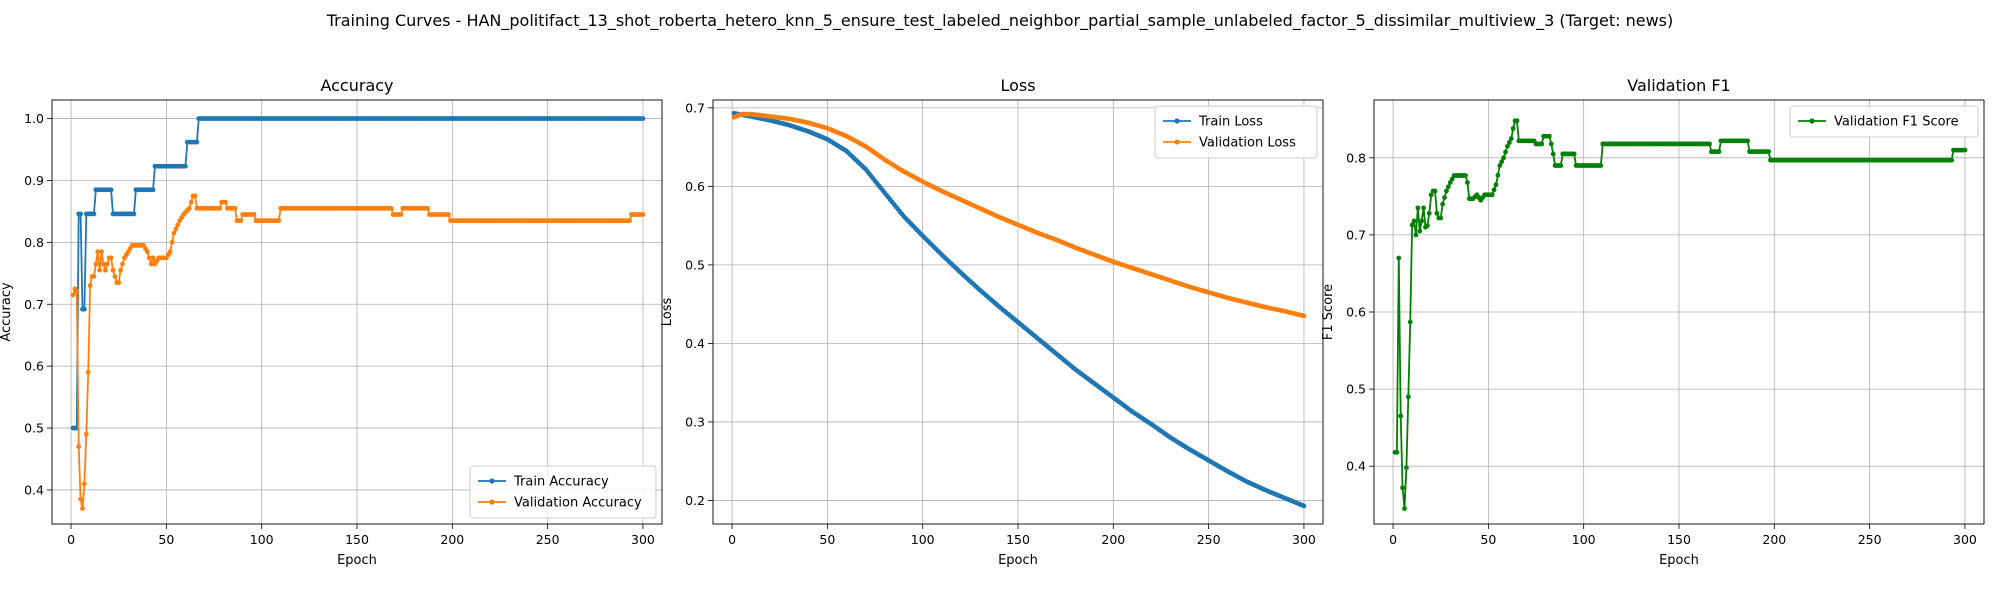  Describe the element at coordinates (1230, 122) in the screenshot. I see `legend-label: Train Loss` at that location.